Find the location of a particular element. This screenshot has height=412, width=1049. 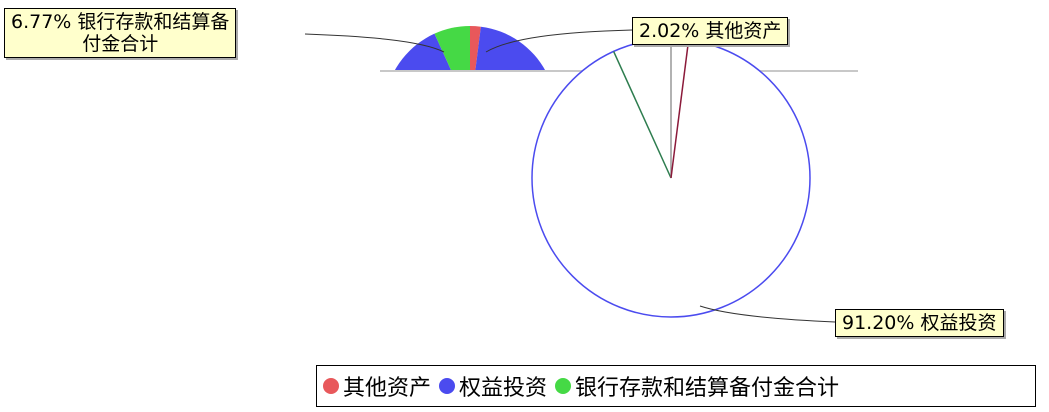

legend-item-other: 其他资产 is located at coordinates (377, 386).